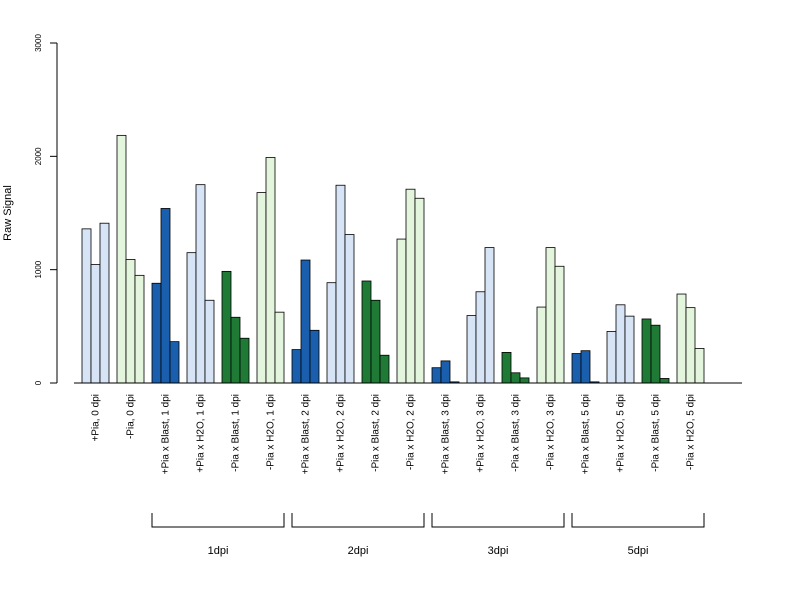 This screenshot has height=600, width=800. What do you see at coordinates (358, 551) in the screenshot?
I see `group-label: 2dpi` at bounding box center [358, 551].